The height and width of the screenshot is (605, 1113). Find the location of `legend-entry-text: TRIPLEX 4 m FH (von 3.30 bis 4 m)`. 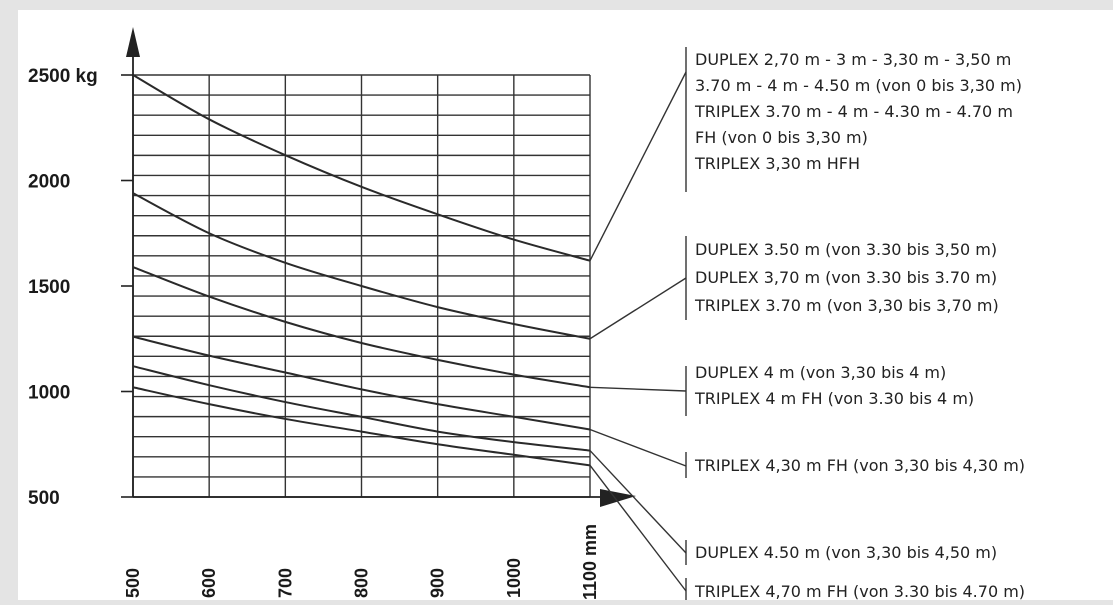

legend-entry-text: TRIPLEX 4 m FH (von 3.30 bis 4 m) is located at coordinates (834, 398).